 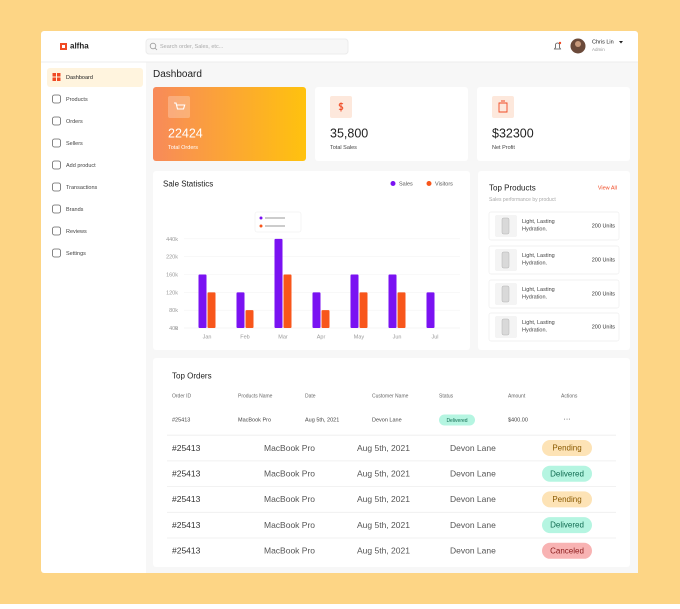 I want to click on wallet-icon, so click(x=503, y=106).